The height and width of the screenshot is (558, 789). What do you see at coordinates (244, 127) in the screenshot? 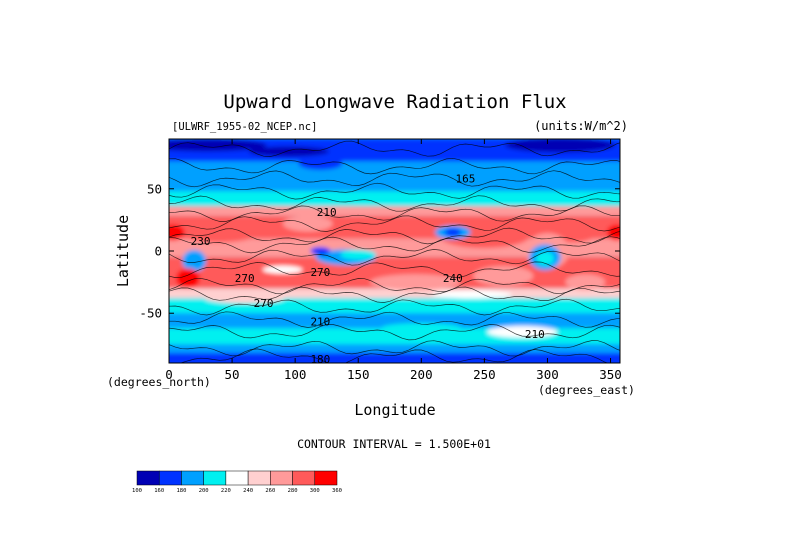
I see `source-file-label: [ULWRF_1955-02_NCEP.nc]` at bounding box center [244, 127].